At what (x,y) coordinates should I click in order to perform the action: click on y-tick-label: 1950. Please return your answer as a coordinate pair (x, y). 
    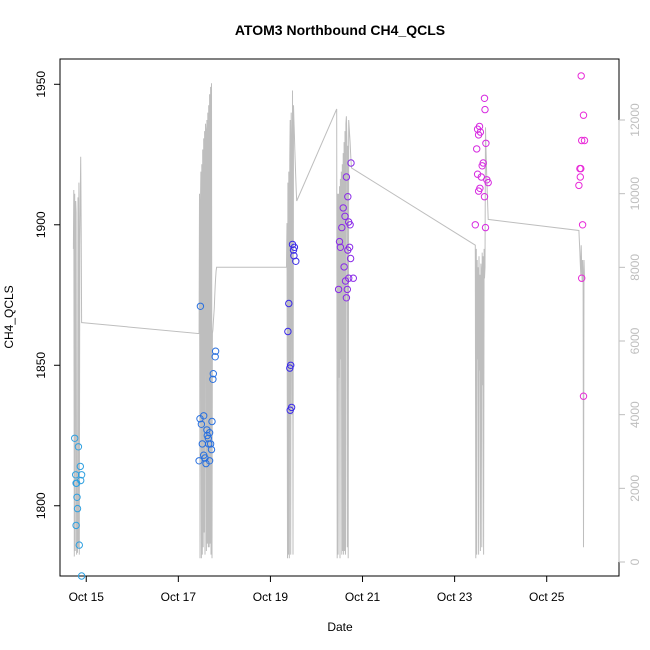
    Looking at the image, I should click on (41, 84).